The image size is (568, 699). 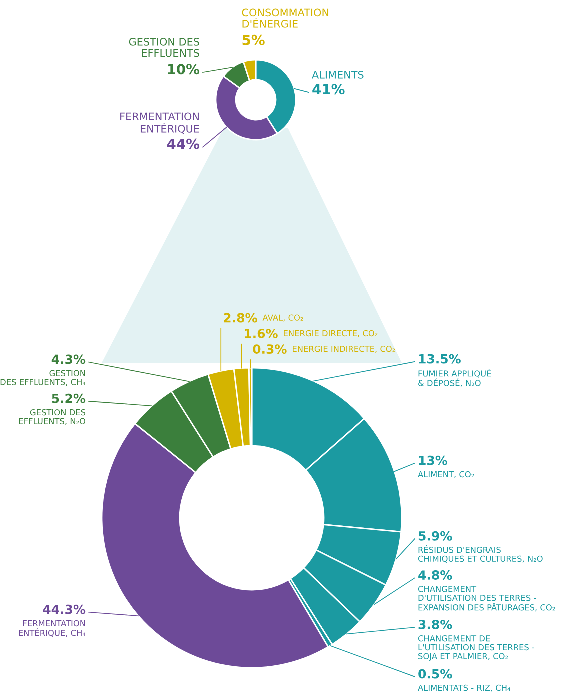 What do you see at coordinates (69, 359) in the screenshot?
I see `data-label: 4.3%` at bounding box center [69, 359].